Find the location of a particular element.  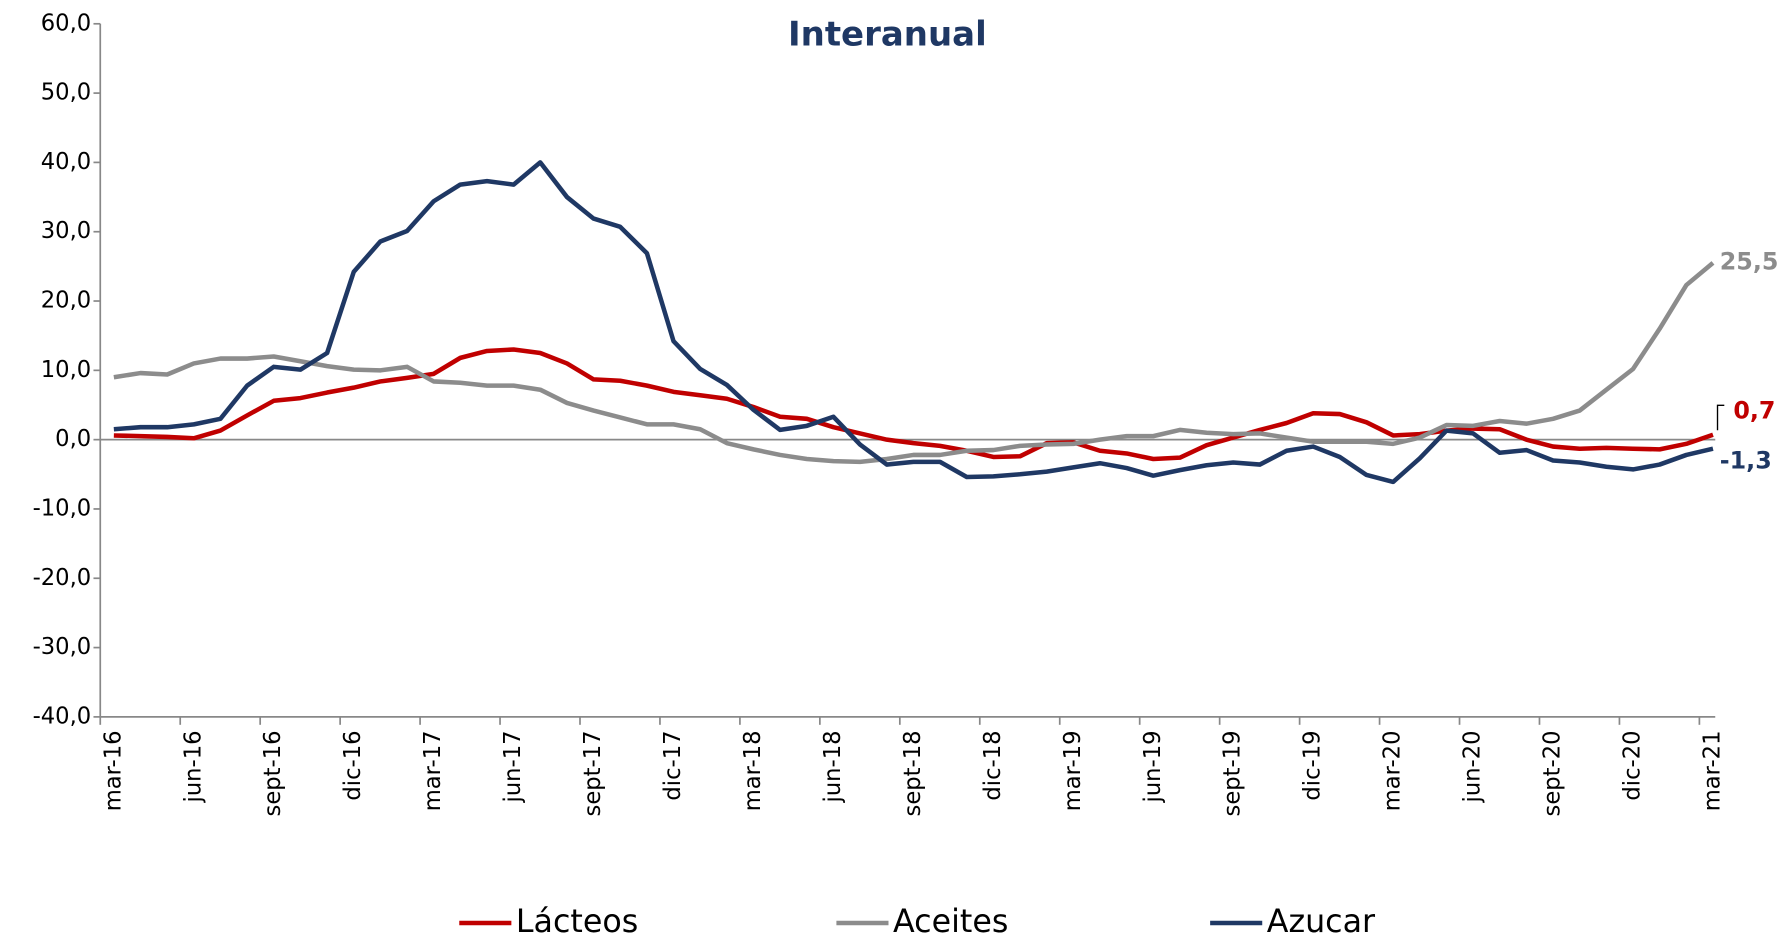

x-tick-label: jun-16 is located at coordinates (193, 766).